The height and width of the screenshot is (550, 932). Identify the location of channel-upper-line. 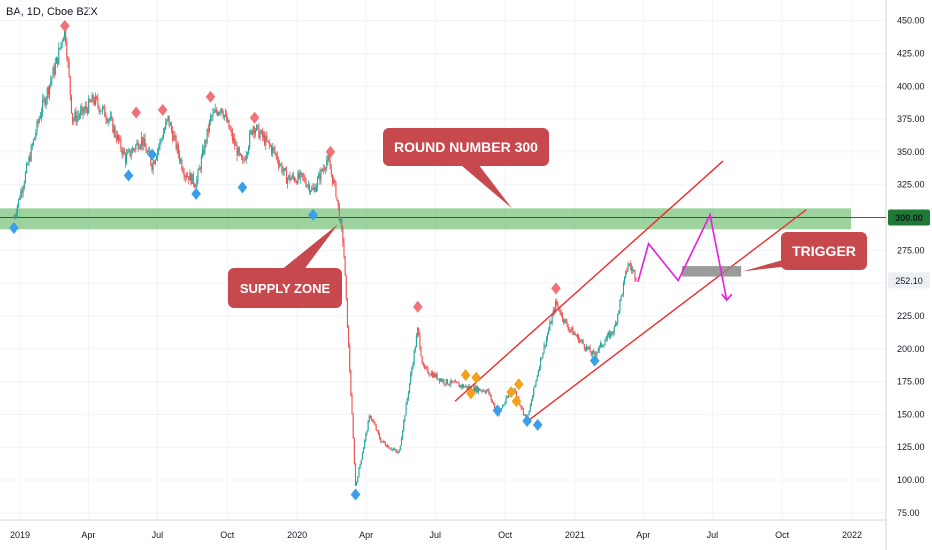
(589, 281).